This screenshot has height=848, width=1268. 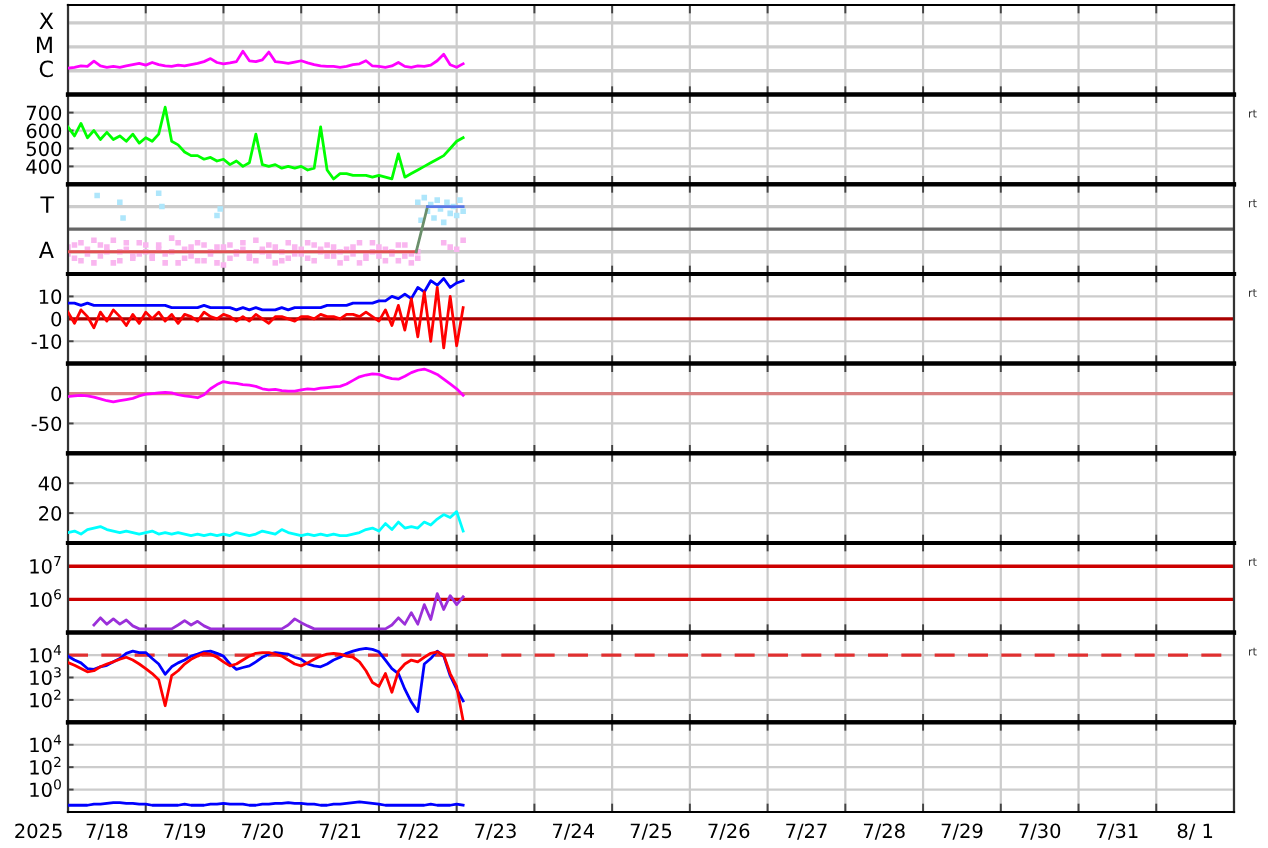 What do you see at coordinates (44, 167) in the screenshot?
I see `y-tick-label: 400` at bounding box center [44, 167].